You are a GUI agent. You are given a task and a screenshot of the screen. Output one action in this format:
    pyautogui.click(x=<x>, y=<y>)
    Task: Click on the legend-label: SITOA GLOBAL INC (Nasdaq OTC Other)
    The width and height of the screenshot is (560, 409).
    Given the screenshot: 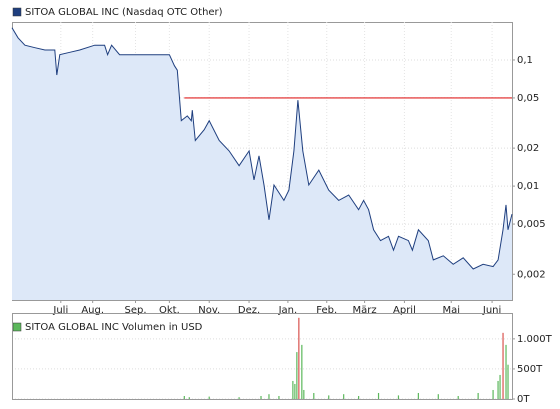 What is the action you would take?
    pyautogui.click(x=124, y=12)
    